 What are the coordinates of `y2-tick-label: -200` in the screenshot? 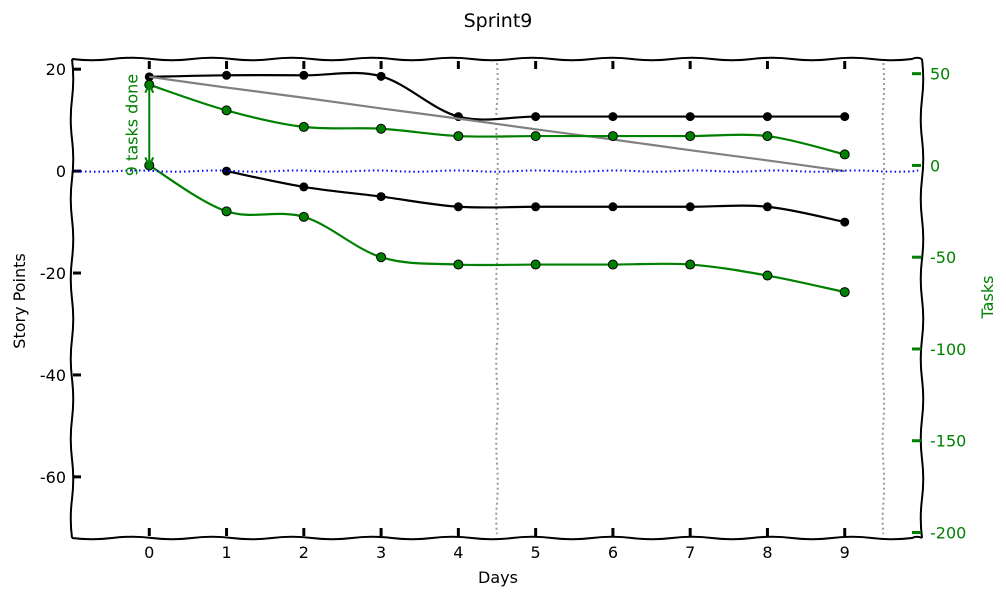 It's located at (948, 532).